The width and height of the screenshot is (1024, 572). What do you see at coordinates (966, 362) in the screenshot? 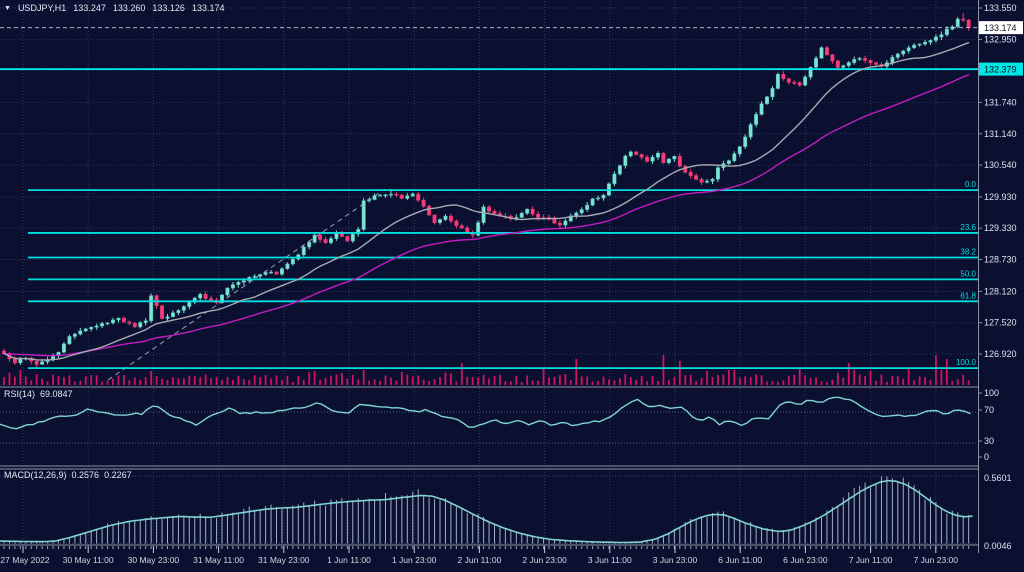
I see `fib-label: 100.0` at bounding box center [966, 362].